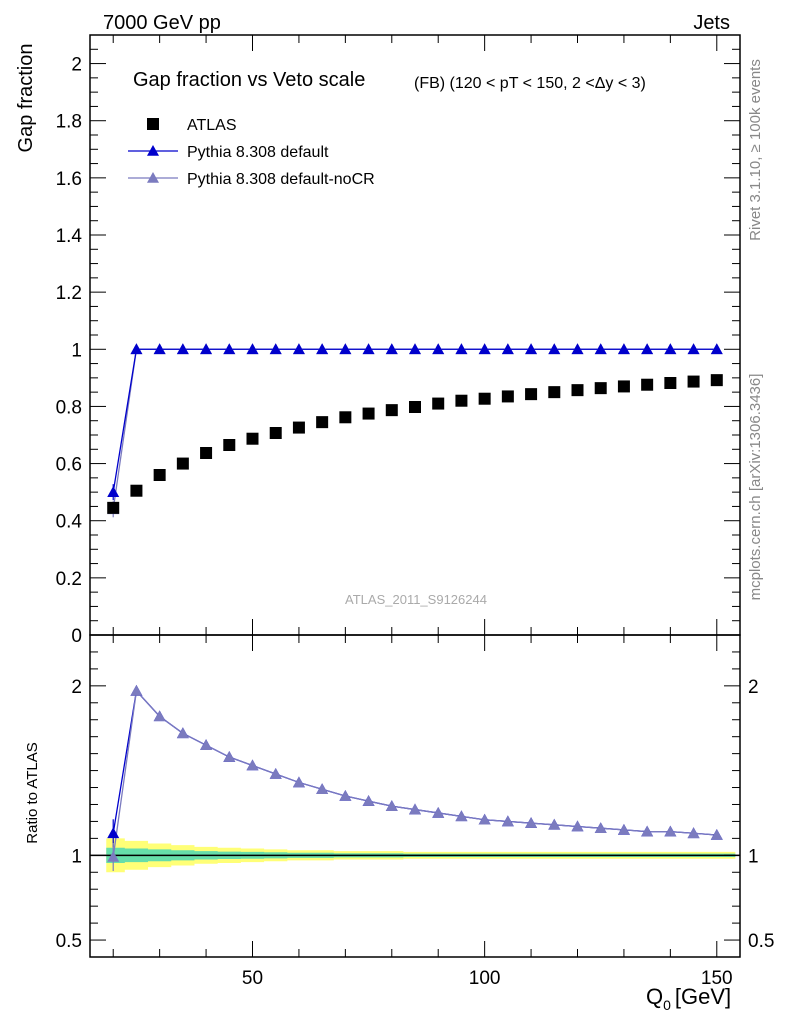  I want to click on main-y-tick-label: 1.8, so click(69, 122).